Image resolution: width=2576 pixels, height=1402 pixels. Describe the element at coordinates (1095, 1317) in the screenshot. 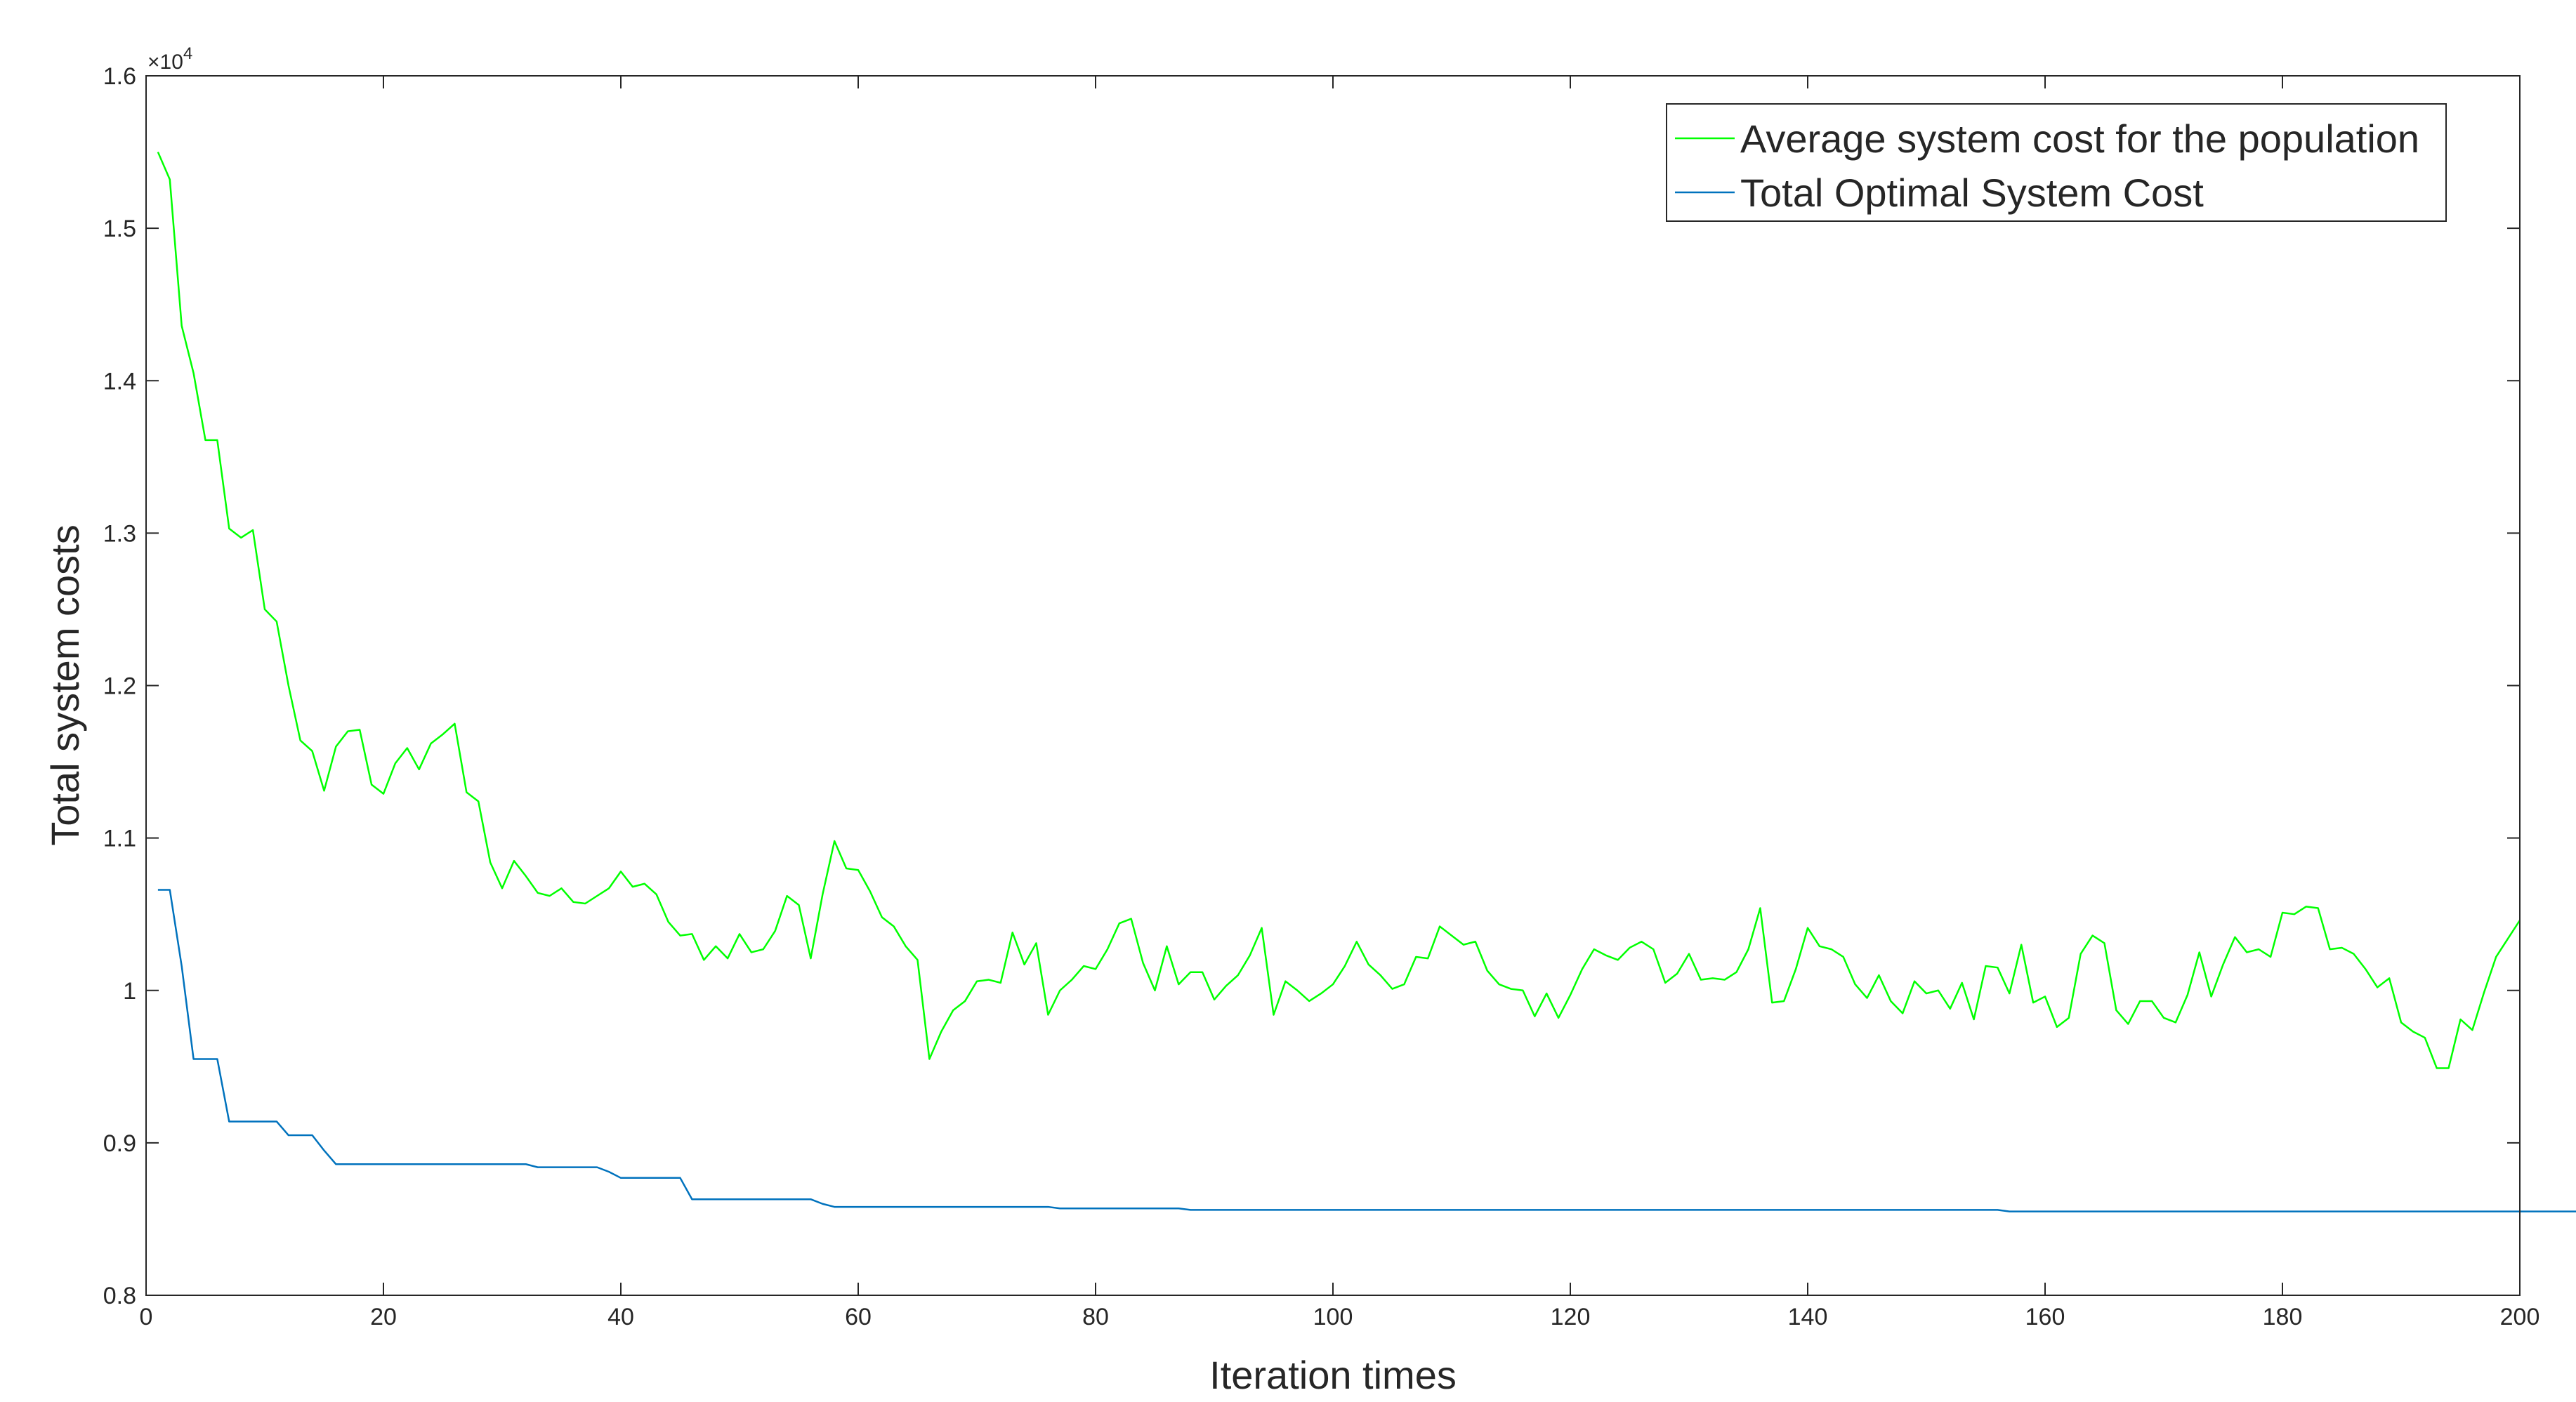

I see `x-tick-label-80: 80` at that location.